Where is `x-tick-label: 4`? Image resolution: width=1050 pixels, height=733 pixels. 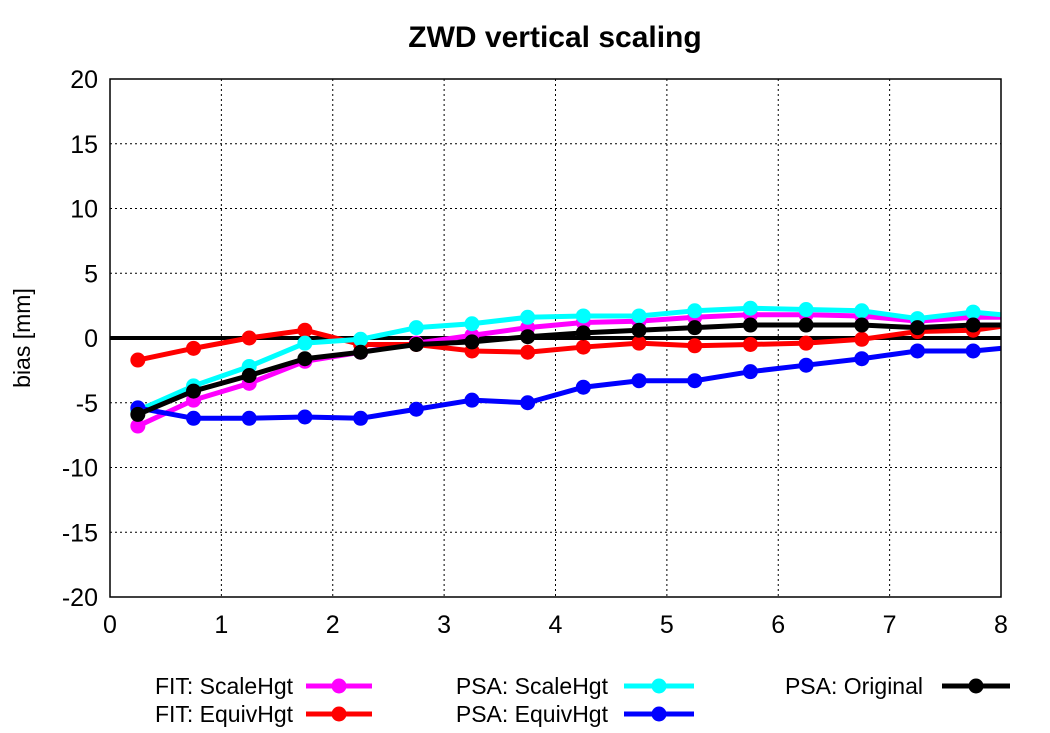 x-tick-label: 4 is located at coordinates (556, 625).